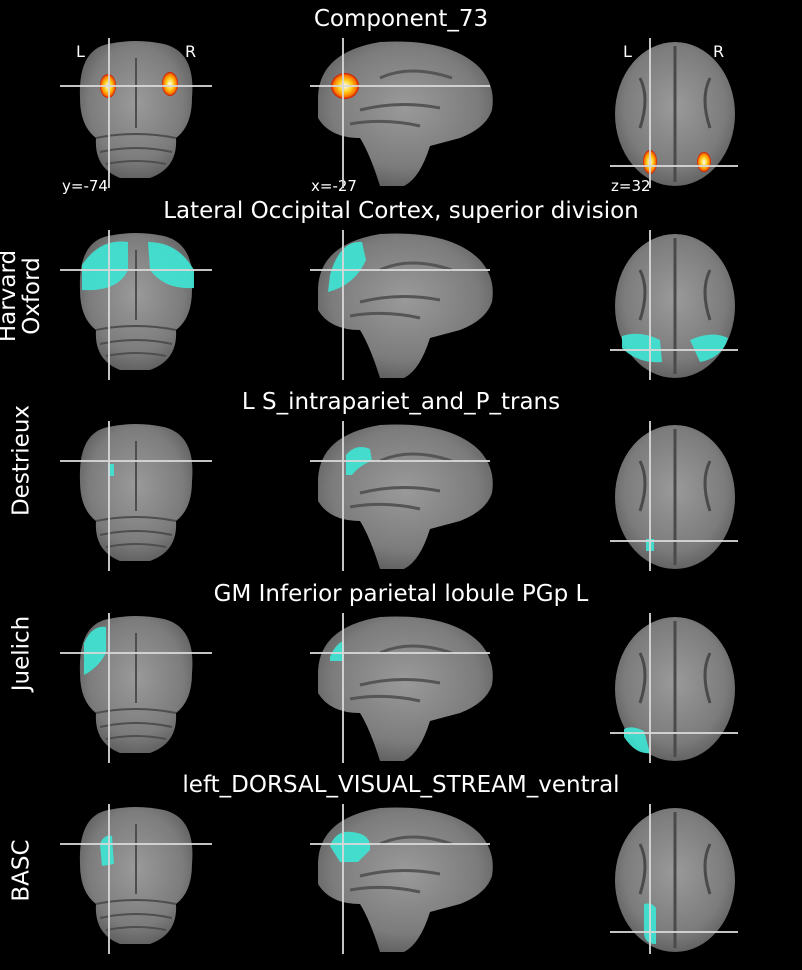 Image resolution: width=802 pixels, height=970 pixels. Describe the element at coordinates (334, 186) in the screenshot. I see `sagittal-cut-coordinate: x=-27` at that location.